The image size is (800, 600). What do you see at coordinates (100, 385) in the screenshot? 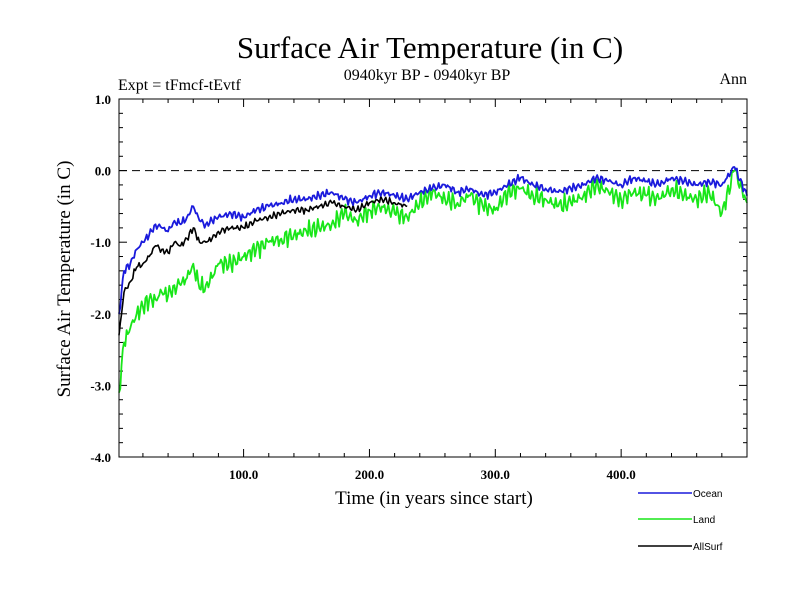
I see `y-tick-label: -3.0` at bounding box center [100, 385].